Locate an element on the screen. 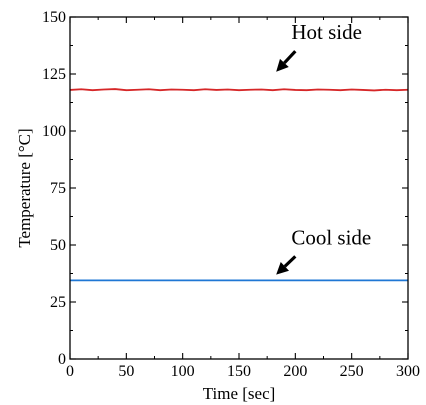 The width and height of the screenshot is (426, 405). y-axis-title: Temperature [°C] is located at coordinates (24, 187).